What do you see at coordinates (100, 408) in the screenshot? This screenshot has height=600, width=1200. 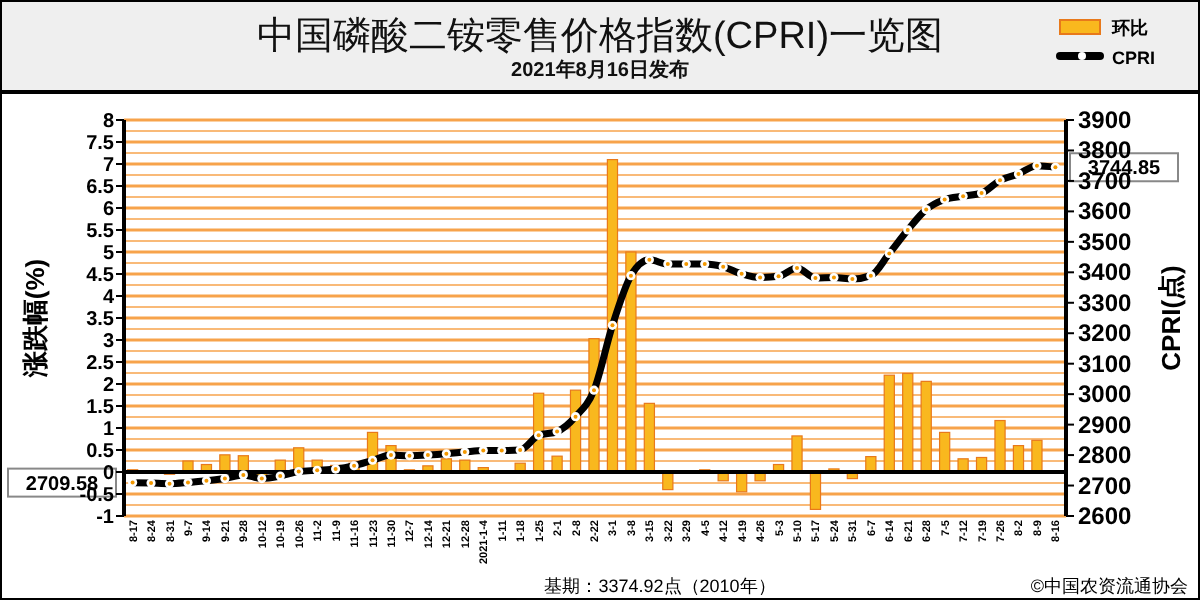 I see `y-tick-label: 1.5` at bounding box center [100, 408].